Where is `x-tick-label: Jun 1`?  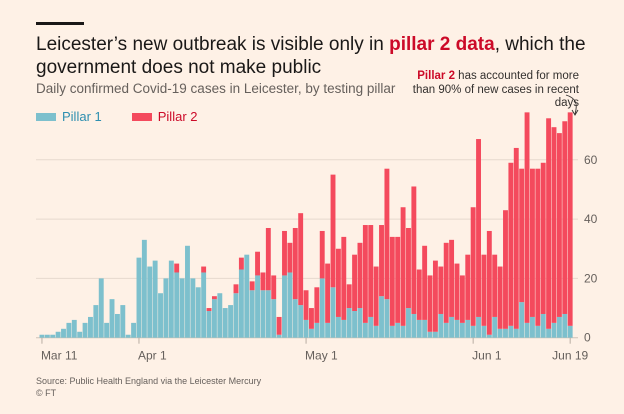 x-tick-label: Jun 1 is located at coordinates (487, 356).